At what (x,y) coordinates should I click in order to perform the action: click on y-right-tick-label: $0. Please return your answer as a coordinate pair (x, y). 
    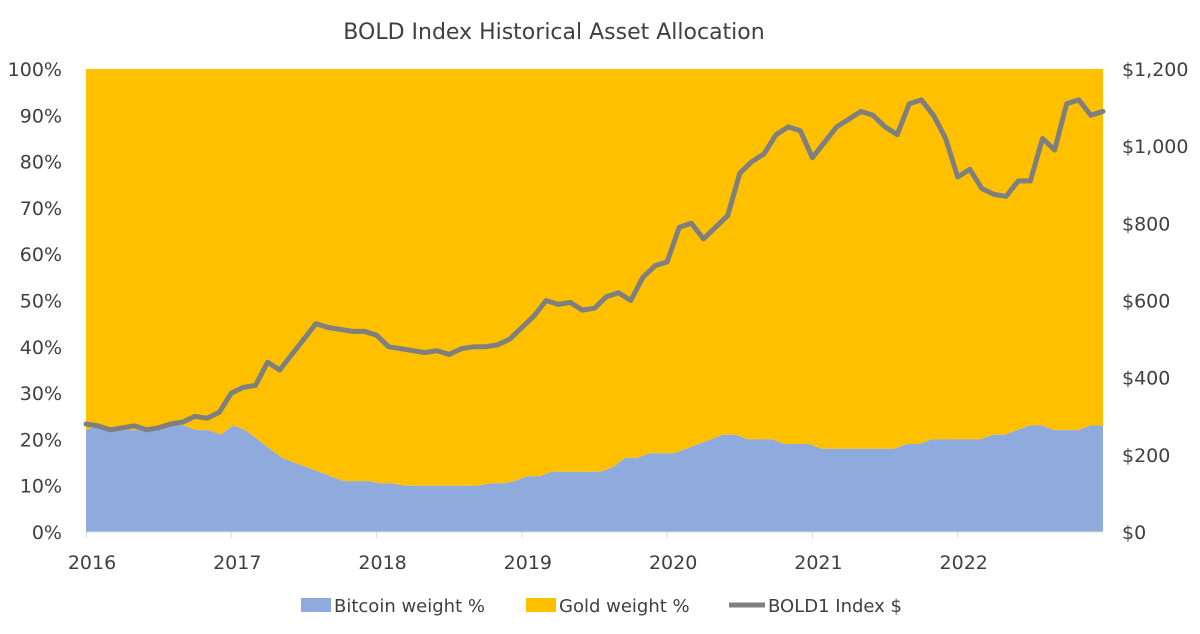
    Looking at the image, I should click on (1134, 533).